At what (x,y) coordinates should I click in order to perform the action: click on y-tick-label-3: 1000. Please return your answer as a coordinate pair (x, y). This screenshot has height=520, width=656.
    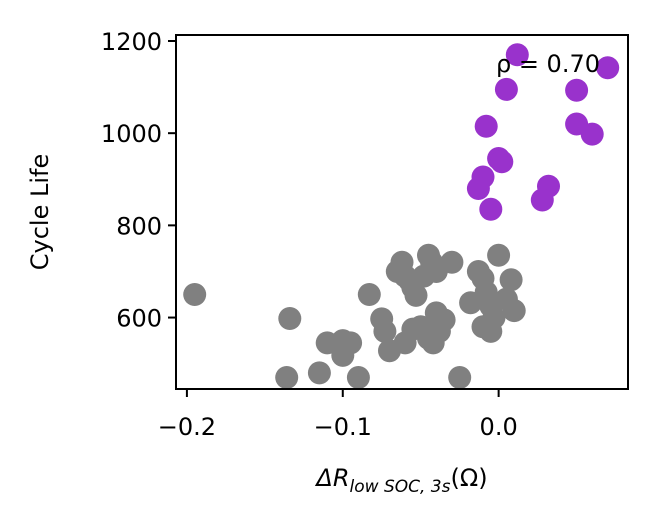
    Looking at the image, I should click on (131, 134).